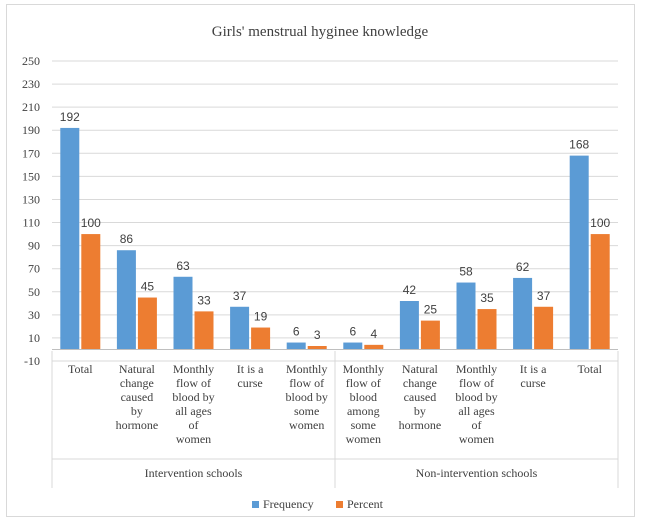 Image resolution: width=659 pixels, height=525 pixels. What do you see at coordinates (320, 32) in the screenshot?
I see `chart-title: Girls' menstrual hyginee knowledge` at bounding box center [320, 32].